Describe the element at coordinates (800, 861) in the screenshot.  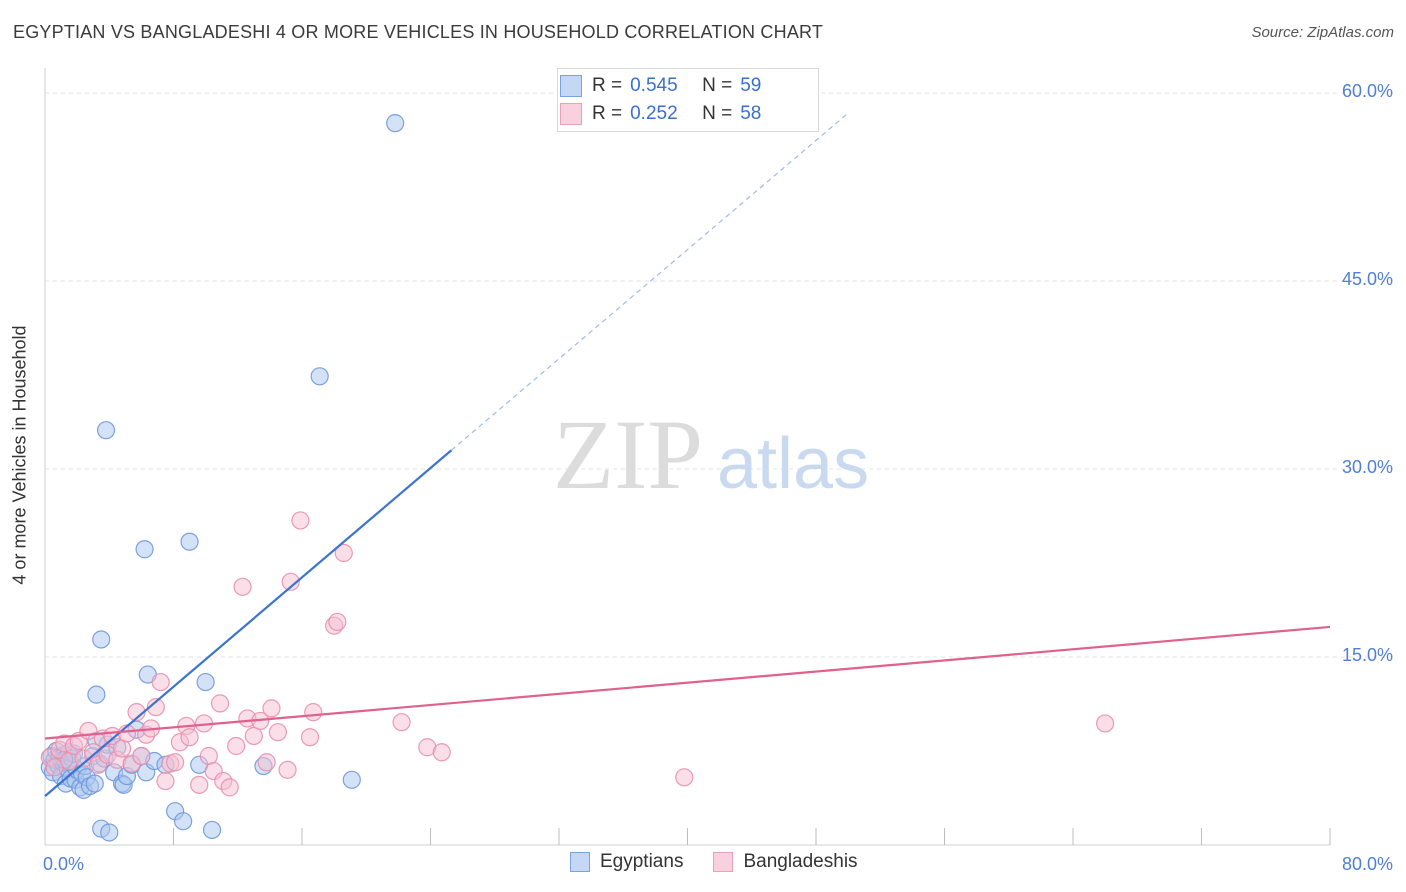
I see `bangladeshis-label: Bangladeshis` at that location.